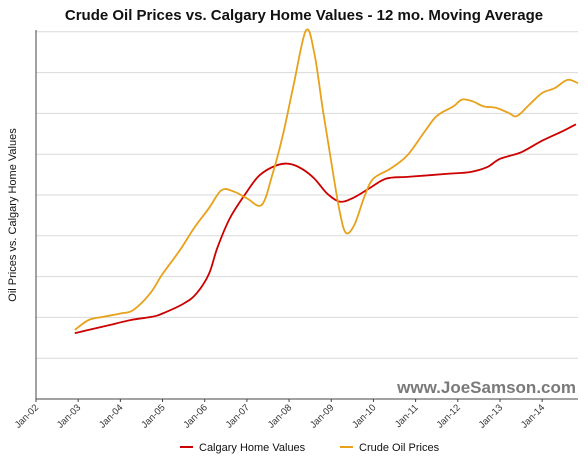 The height and width of the screenshot is (463, 588). Describe the element at coordinates (533, 416) in the screenshot. I see `x-tick-label: Jan-14` at that location.